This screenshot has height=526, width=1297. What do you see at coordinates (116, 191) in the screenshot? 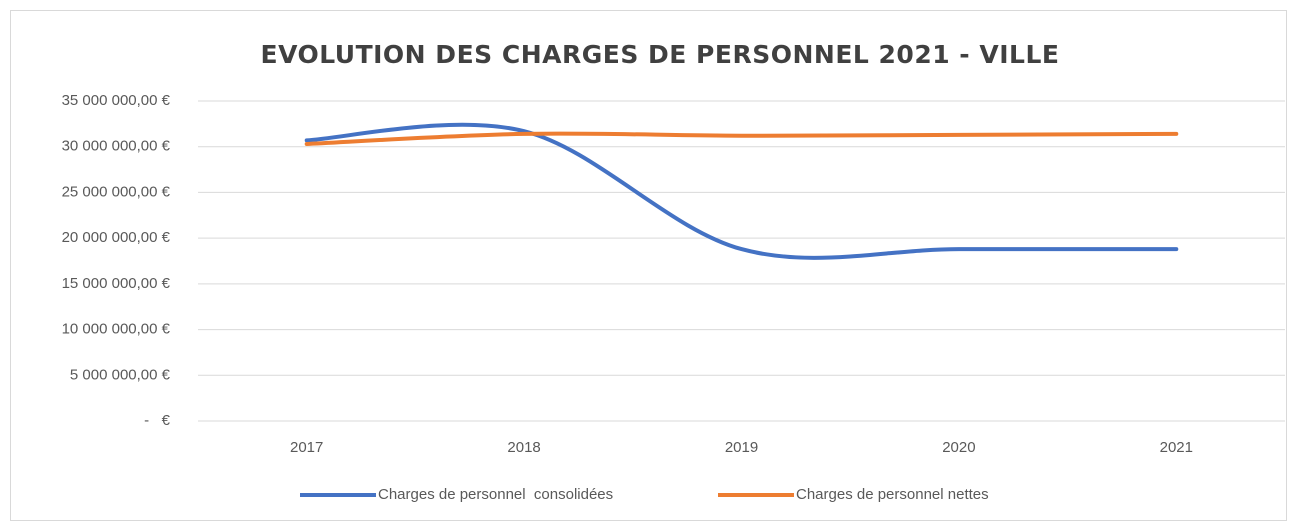
I see `y-tick-label: 25 000 000,00 €` at bounding box center [116, 191].